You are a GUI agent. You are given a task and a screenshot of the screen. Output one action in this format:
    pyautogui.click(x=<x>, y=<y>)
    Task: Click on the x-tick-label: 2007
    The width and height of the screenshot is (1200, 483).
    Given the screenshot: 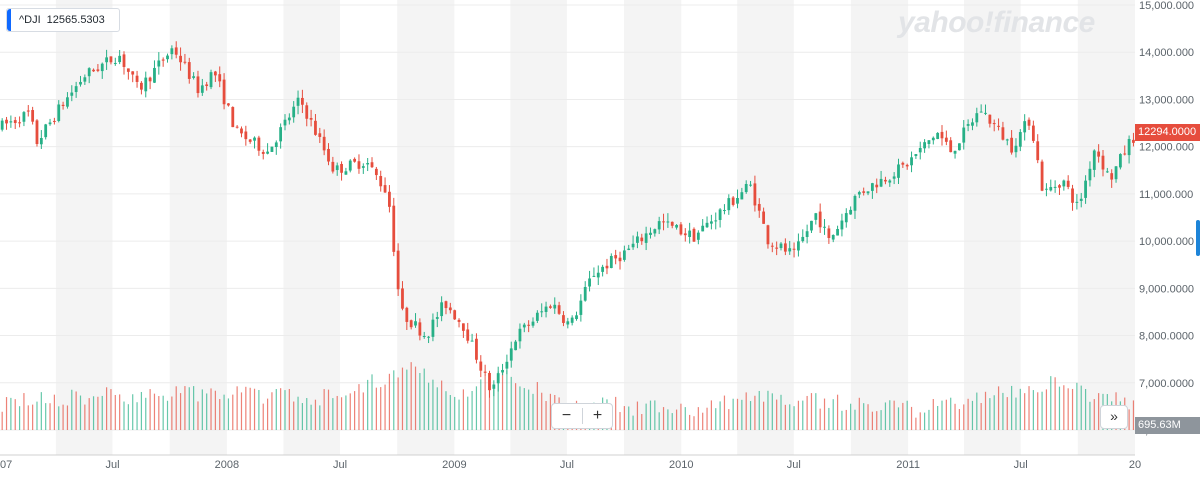 What is the action you would take?
    pyautogui.click(x=6, y=465)
    